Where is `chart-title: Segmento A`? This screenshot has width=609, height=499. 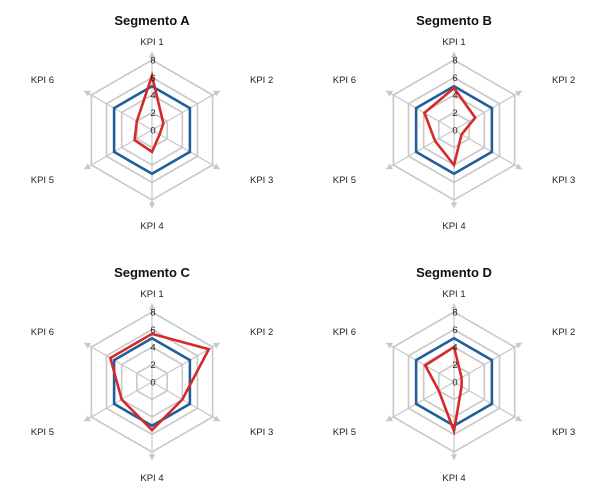
chart-title: Segmento A is located at coordinates (152, 20).